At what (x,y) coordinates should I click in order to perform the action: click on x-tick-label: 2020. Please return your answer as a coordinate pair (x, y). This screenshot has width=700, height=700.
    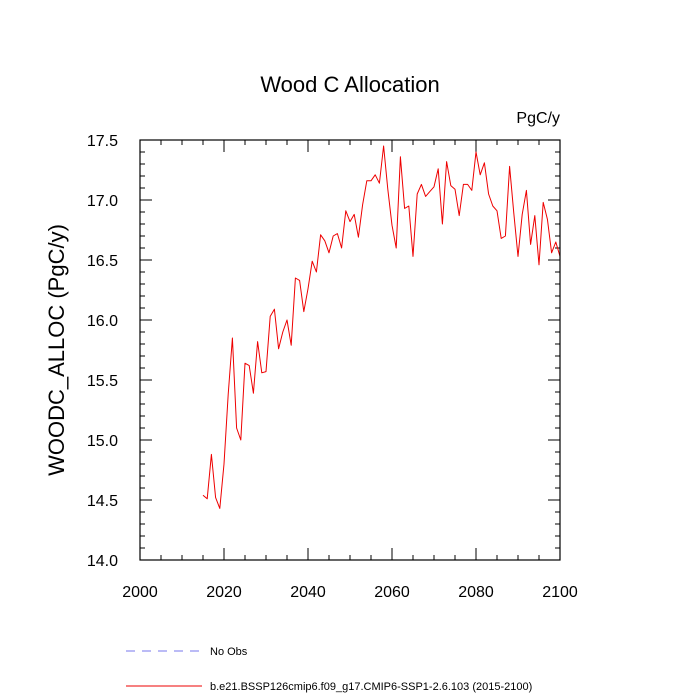
    Looking at the image, I should click on (224, 592).